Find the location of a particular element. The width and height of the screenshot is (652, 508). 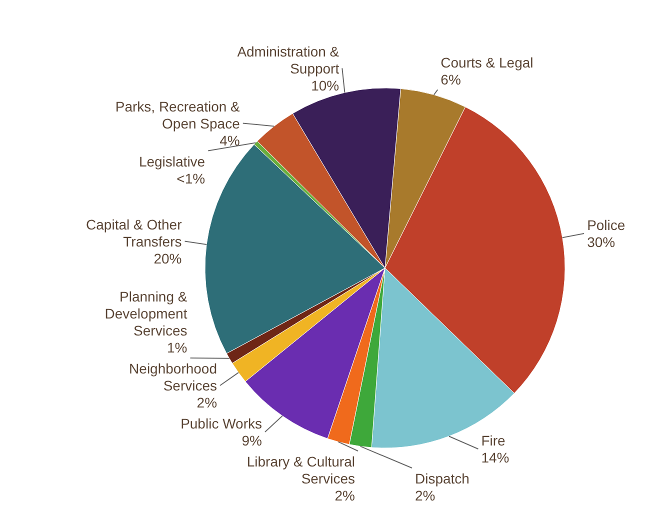

data-label: 1% is located at coordinates (177, 348).